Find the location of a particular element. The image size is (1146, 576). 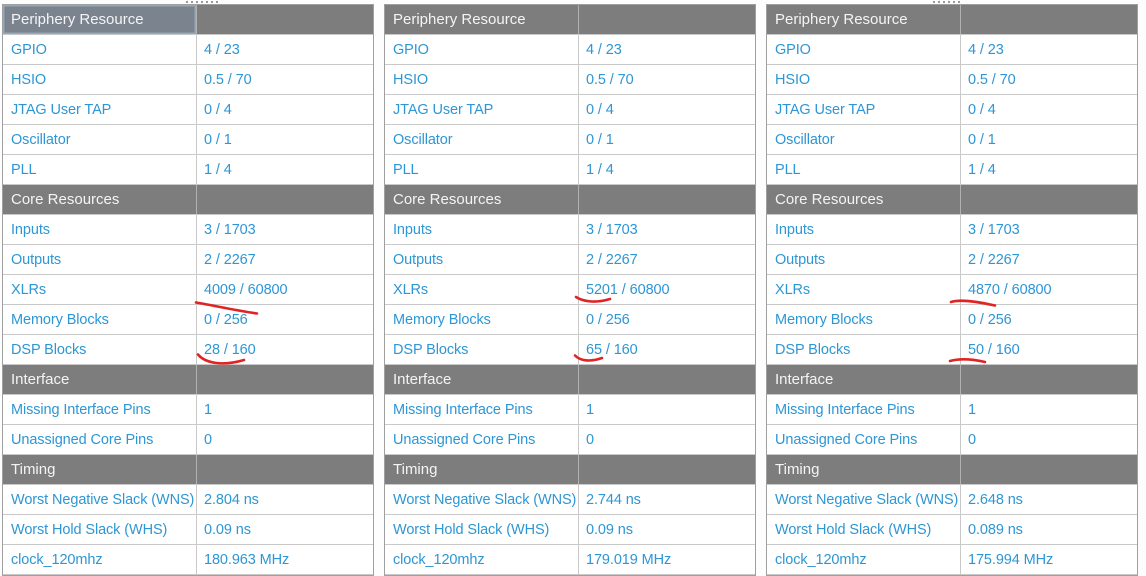

row-value: 2 / 2267 is located at coordinates (230, 259).